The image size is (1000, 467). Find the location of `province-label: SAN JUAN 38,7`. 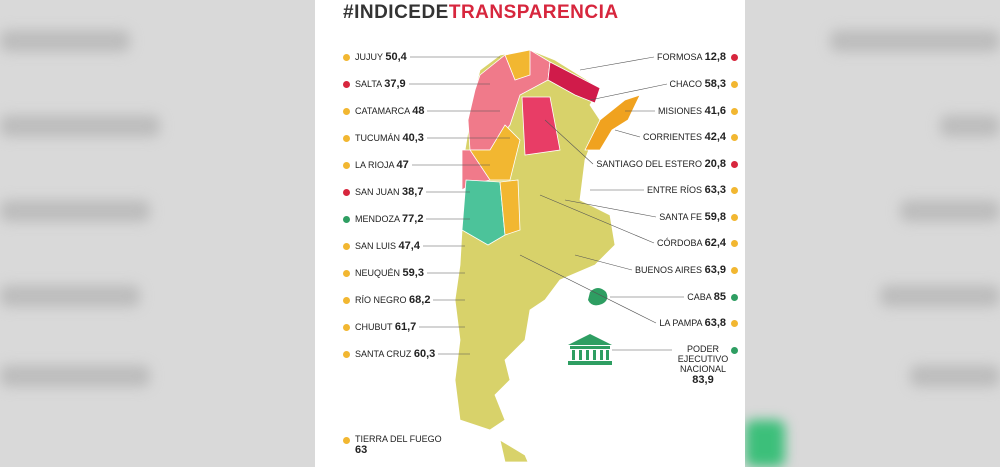

province-label: SAN JUAN 38,7 is located at coordinates (389, 192).